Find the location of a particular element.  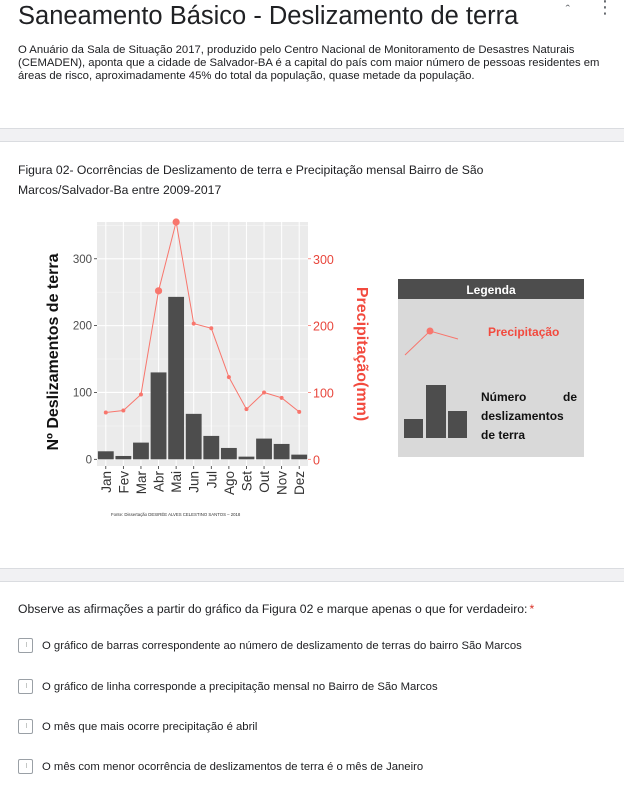

legend-point-swatch is located at coordinates (430, 331).